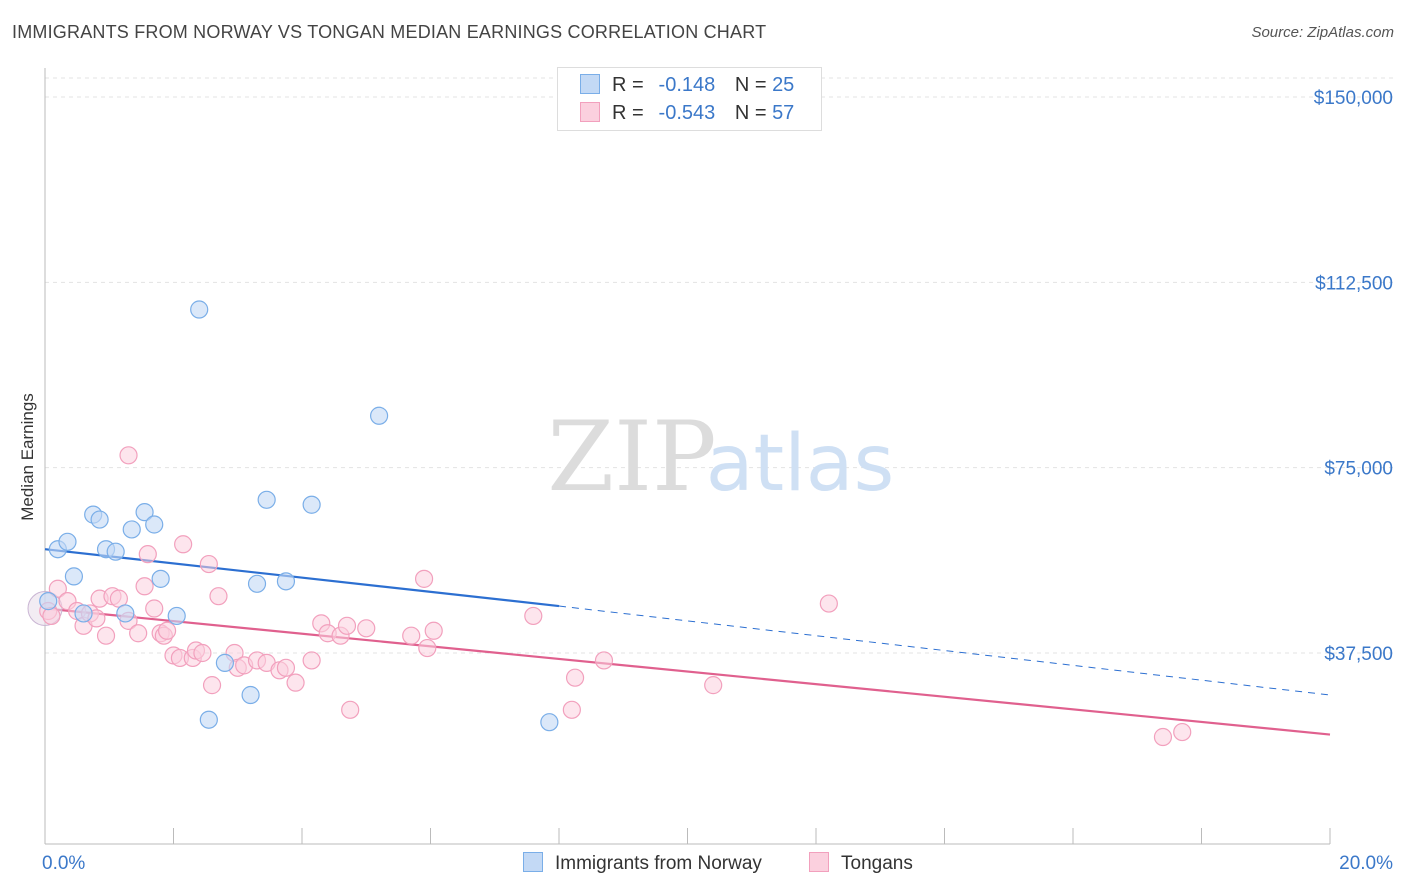  Describe the element at coordinates (800, 464) in the screenshot. I see `watermark-atlas: atlas` at that location.